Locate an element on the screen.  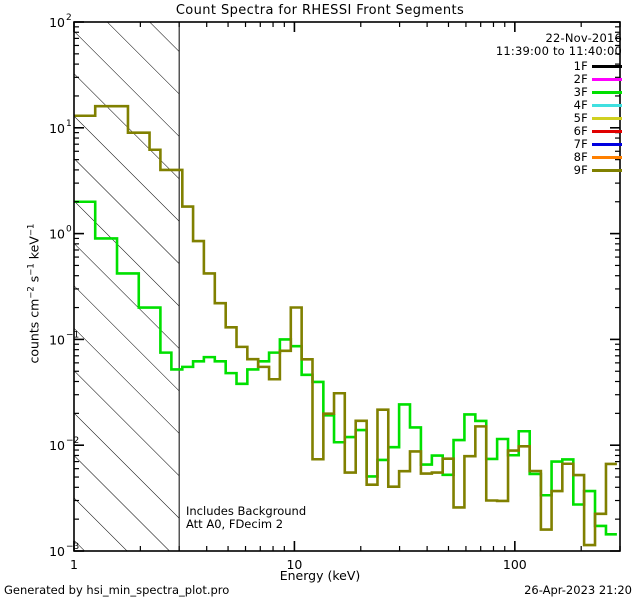
y-tick-exponent: −3 is located at coordinates (72, 547).